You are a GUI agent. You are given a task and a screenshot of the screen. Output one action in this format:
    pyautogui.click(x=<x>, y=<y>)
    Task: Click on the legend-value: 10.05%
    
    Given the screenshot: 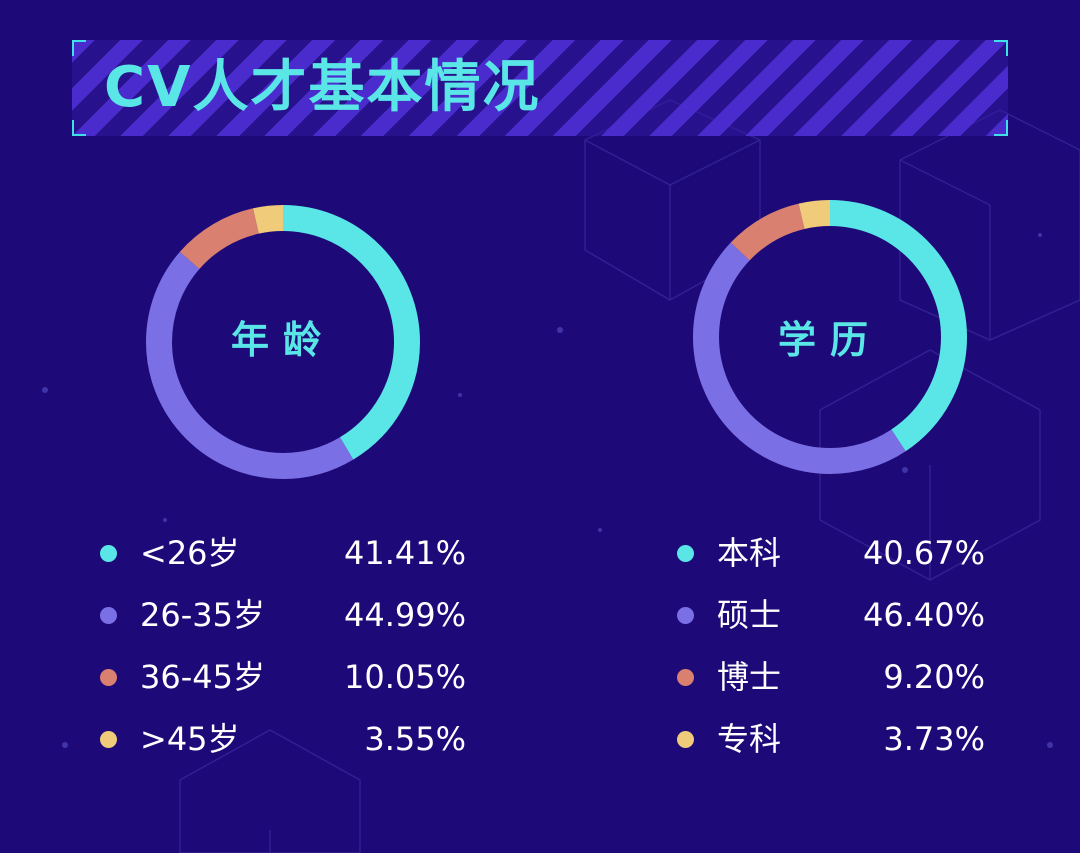 What is the action you would take?
    pyautogui.click(x=404, y=677)
    